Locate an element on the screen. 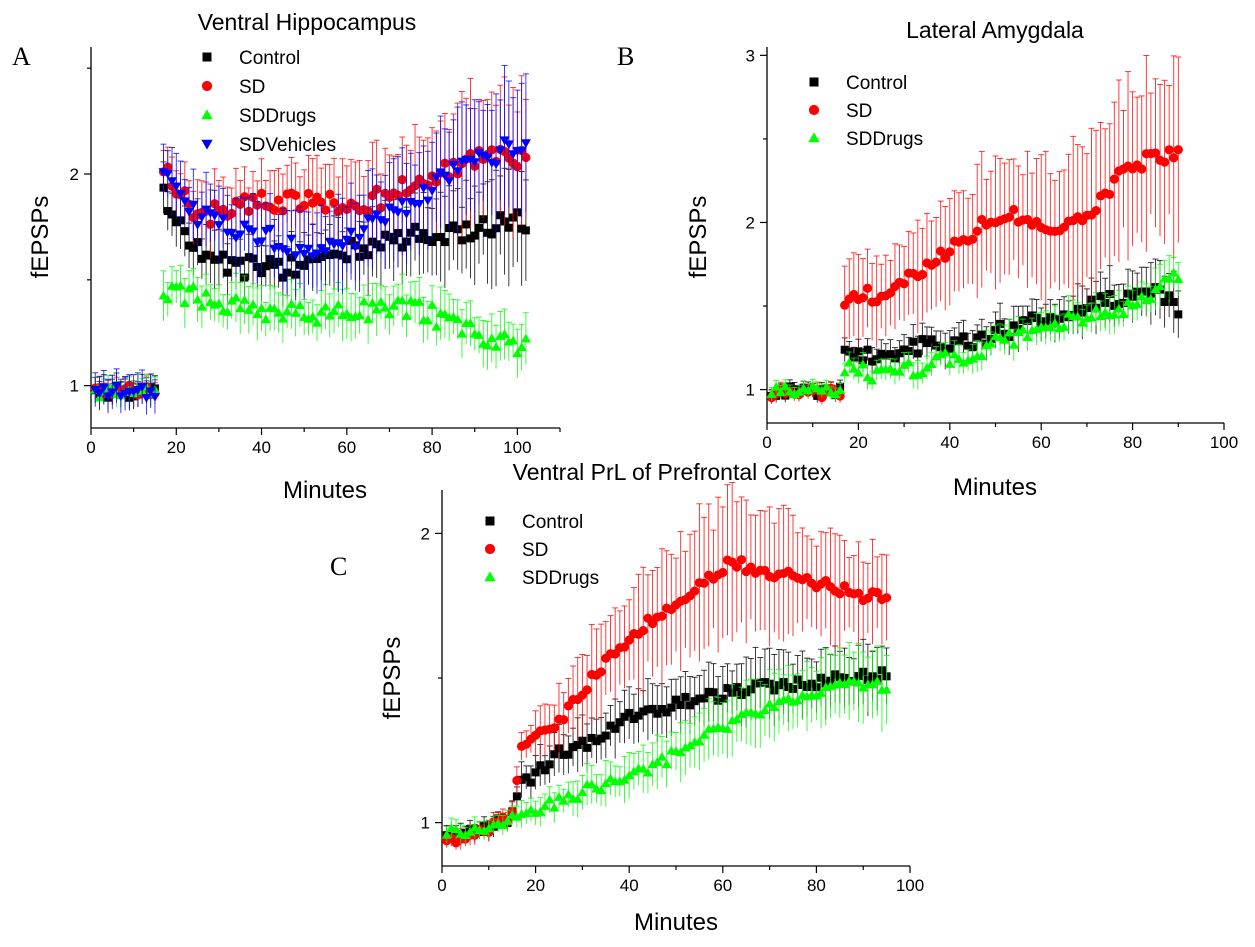 The height and width of the screenshot is (947, 1255). panel-b-series-sd is located at coordinates (974, 230).